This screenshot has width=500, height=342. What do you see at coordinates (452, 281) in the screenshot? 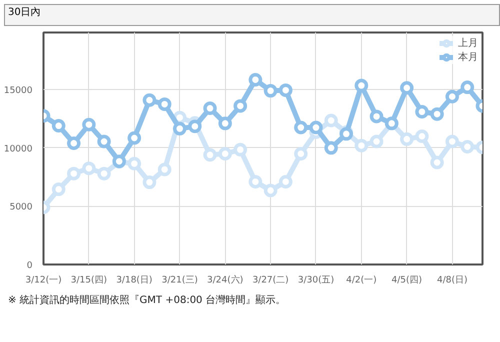
I see `x-tick-label: 4/8(日)` at bounding box center [452, 281].